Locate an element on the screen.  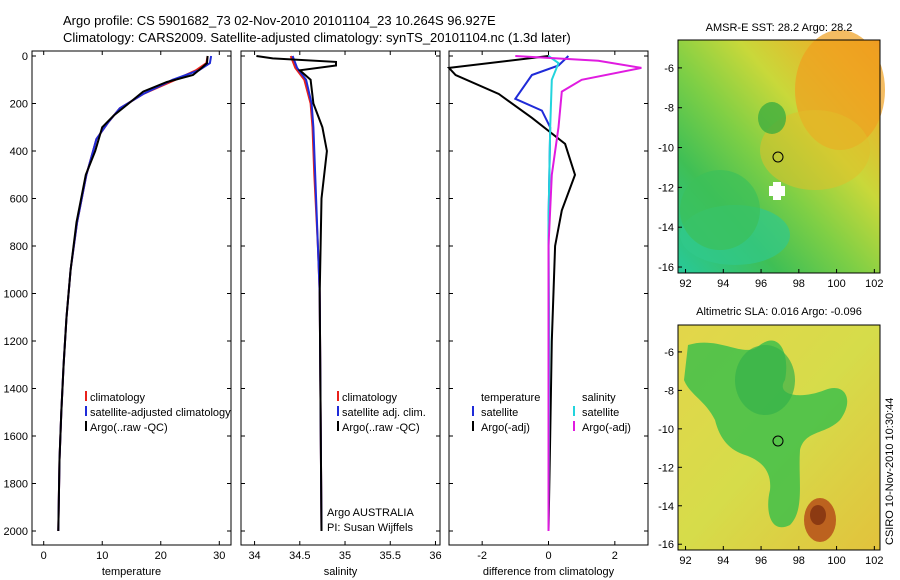
temperature-y-tick-label: 2000 is located at coordinates (16, 532).